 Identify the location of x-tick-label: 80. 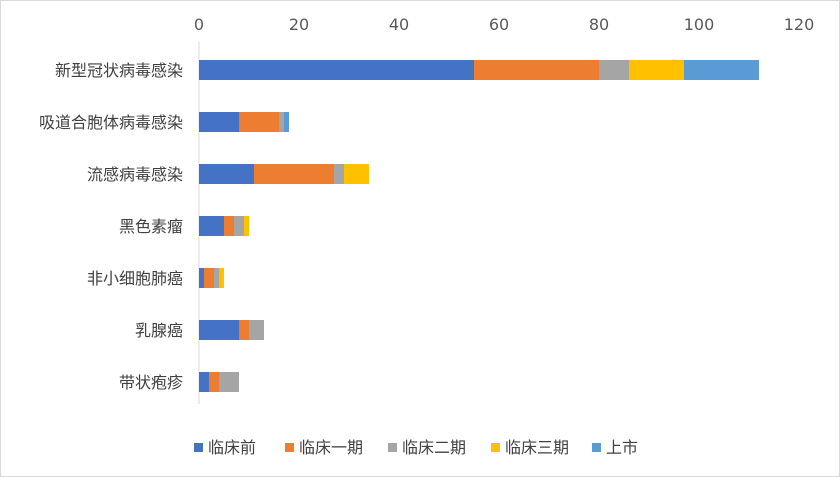
(599, 24).